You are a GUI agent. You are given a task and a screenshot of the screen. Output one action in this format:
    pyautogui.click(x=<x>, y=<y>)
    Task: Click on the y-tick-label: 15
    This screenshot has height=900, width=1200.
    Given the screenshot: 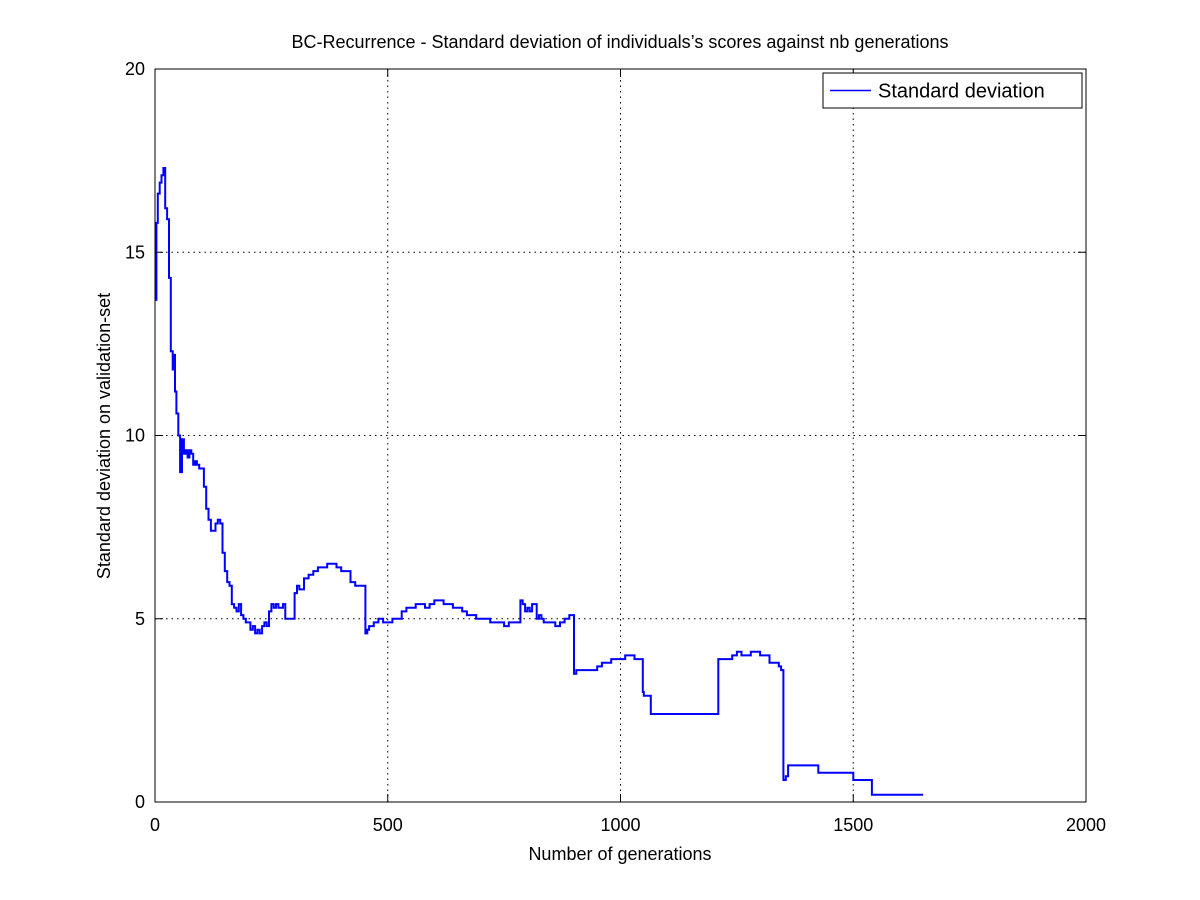 What is the action you would take?
    pyautogui.click(x=135, y=252)
    